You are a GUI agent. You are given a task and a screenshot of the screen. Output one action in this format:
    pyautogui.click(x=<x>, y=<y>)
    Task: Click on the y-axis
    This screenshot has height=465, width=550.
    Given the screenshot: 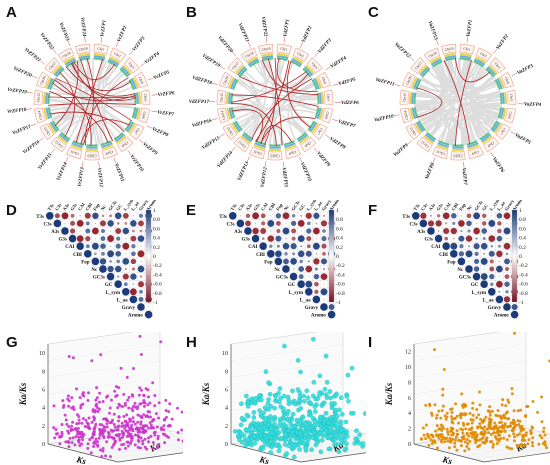 What is the action you would take?
    pyautogui.click(x=516, y=457)
    